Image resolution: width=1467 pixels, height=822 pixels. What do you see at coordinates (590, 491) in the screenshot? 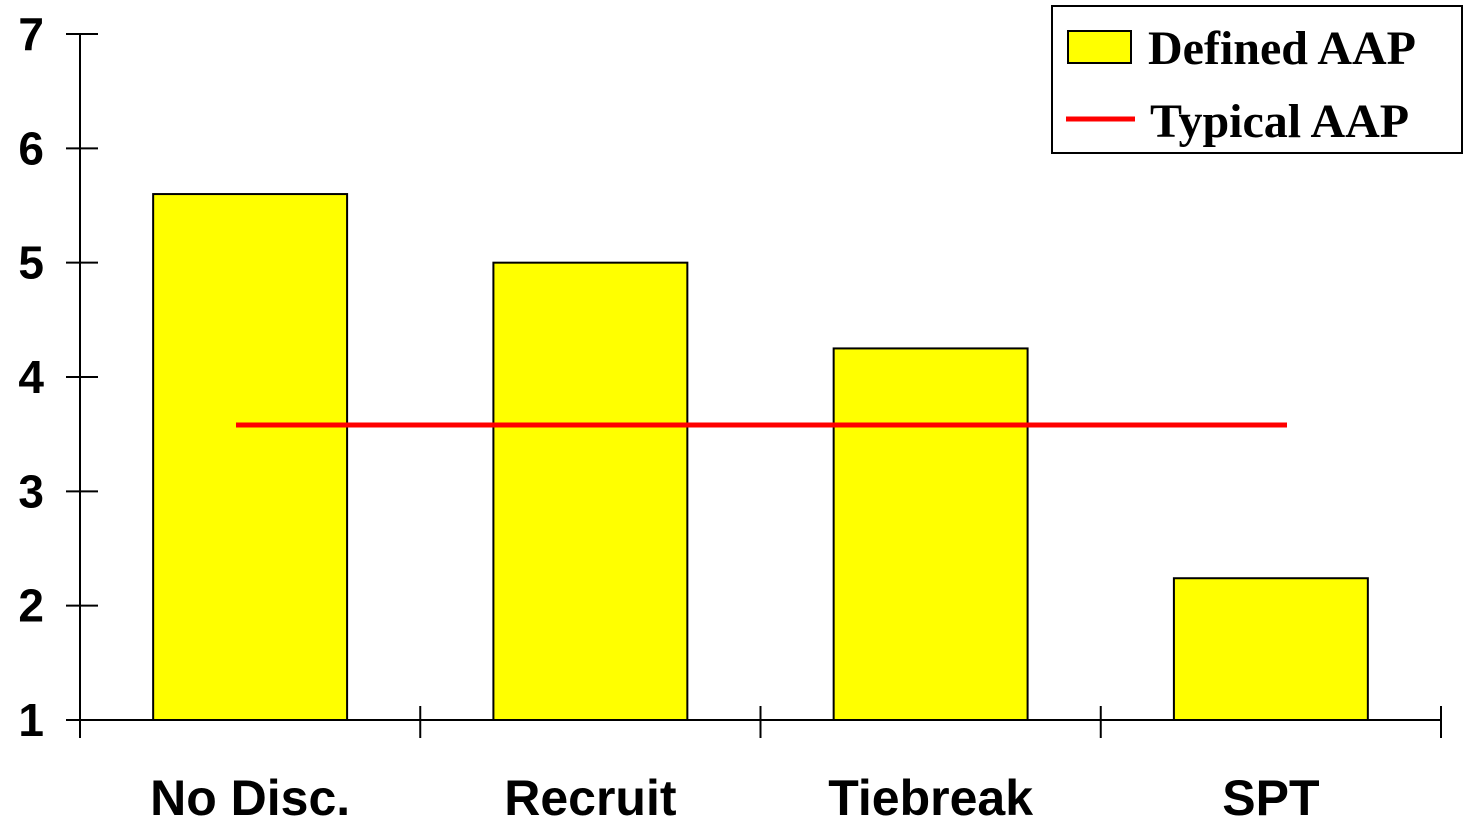
I see `bar-recruit` at bounding box center [590, 491].